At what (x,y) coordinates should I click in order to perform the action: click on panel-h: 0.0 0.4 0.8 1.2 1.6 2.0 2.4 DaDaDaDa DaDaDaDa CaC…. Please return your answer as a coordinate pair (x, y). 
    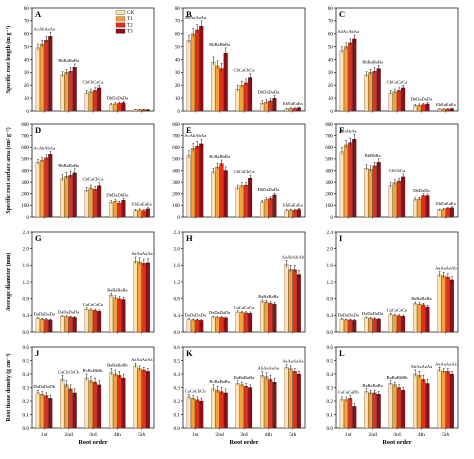
    Looking at the image, I should click on (240, 283).